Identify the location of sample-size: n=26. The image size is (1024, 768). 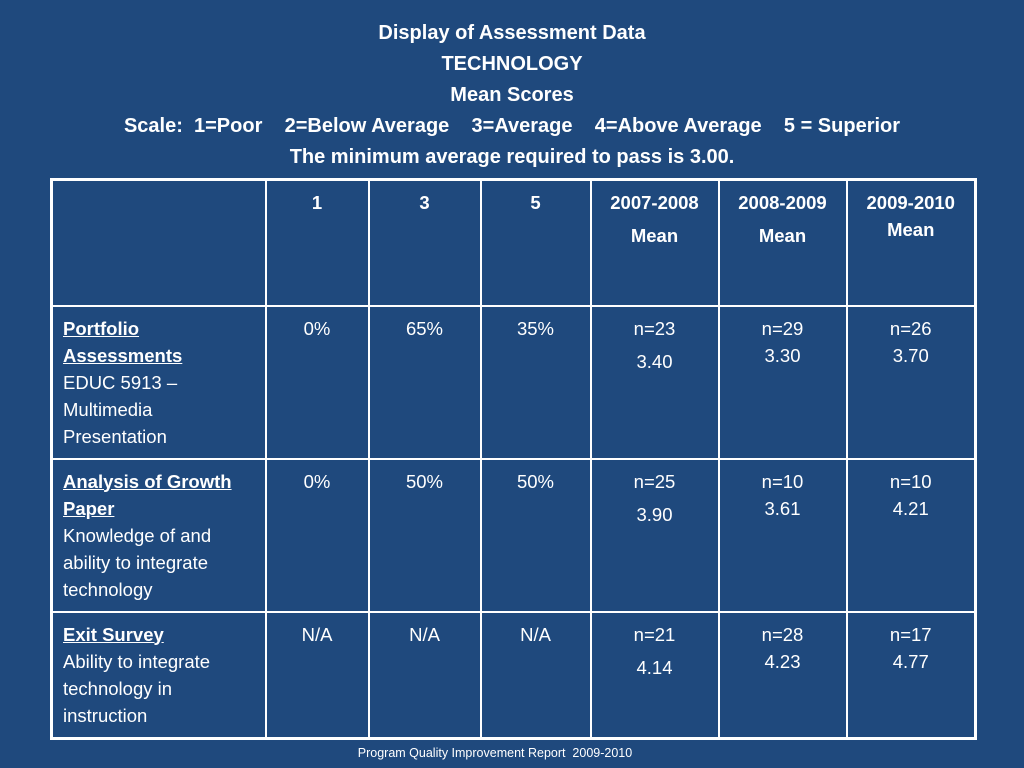
(910, 328).